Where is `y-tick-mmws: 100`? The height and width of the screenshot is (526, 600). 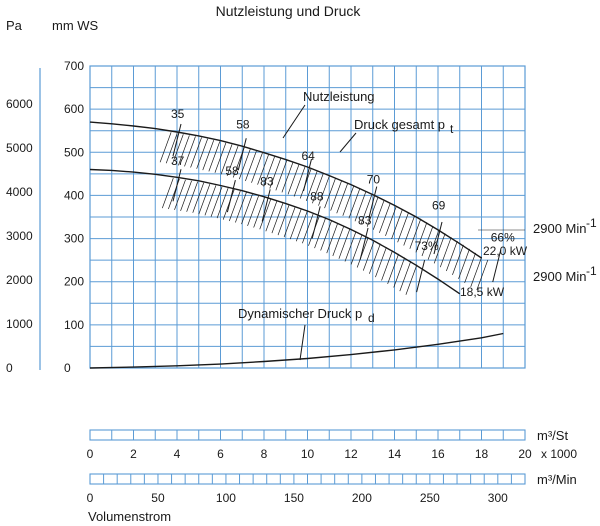
y-tick-mmws: 100 is located at coordinates (74, 325).